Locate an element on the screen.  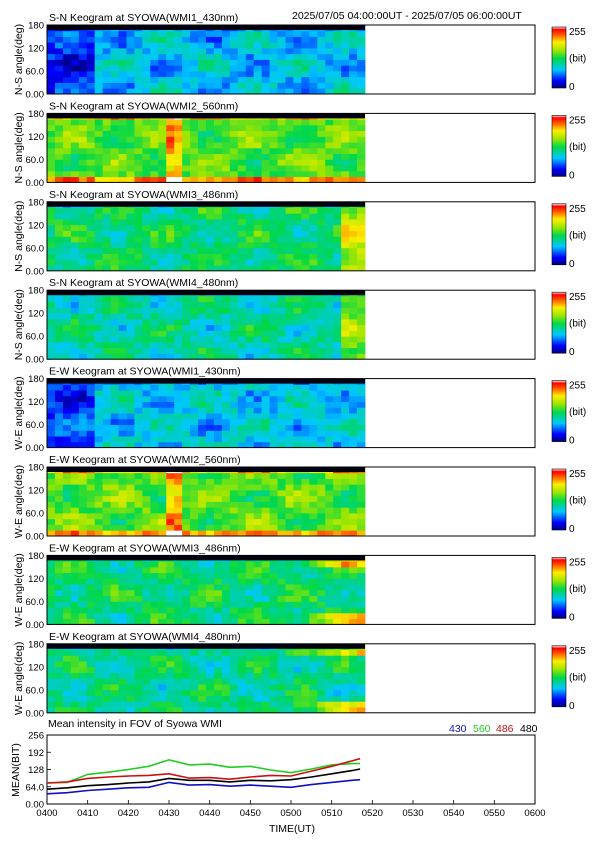
keogram-ytick: 60.0 is located at coordinates (35, 72).